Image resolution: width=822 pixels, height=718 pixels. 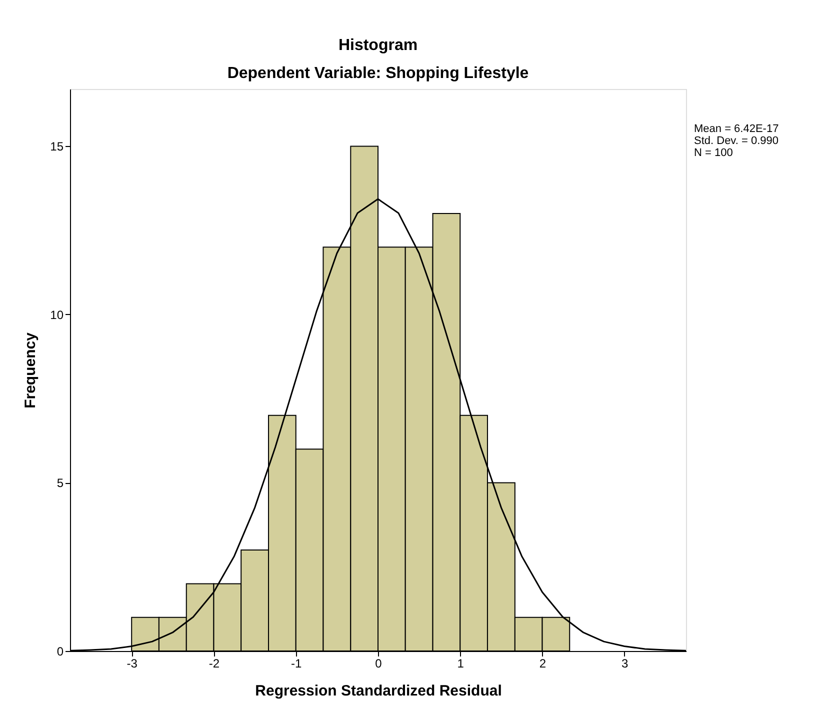 I want to click on x-tick-label: 2, so click(x=542, y=663).